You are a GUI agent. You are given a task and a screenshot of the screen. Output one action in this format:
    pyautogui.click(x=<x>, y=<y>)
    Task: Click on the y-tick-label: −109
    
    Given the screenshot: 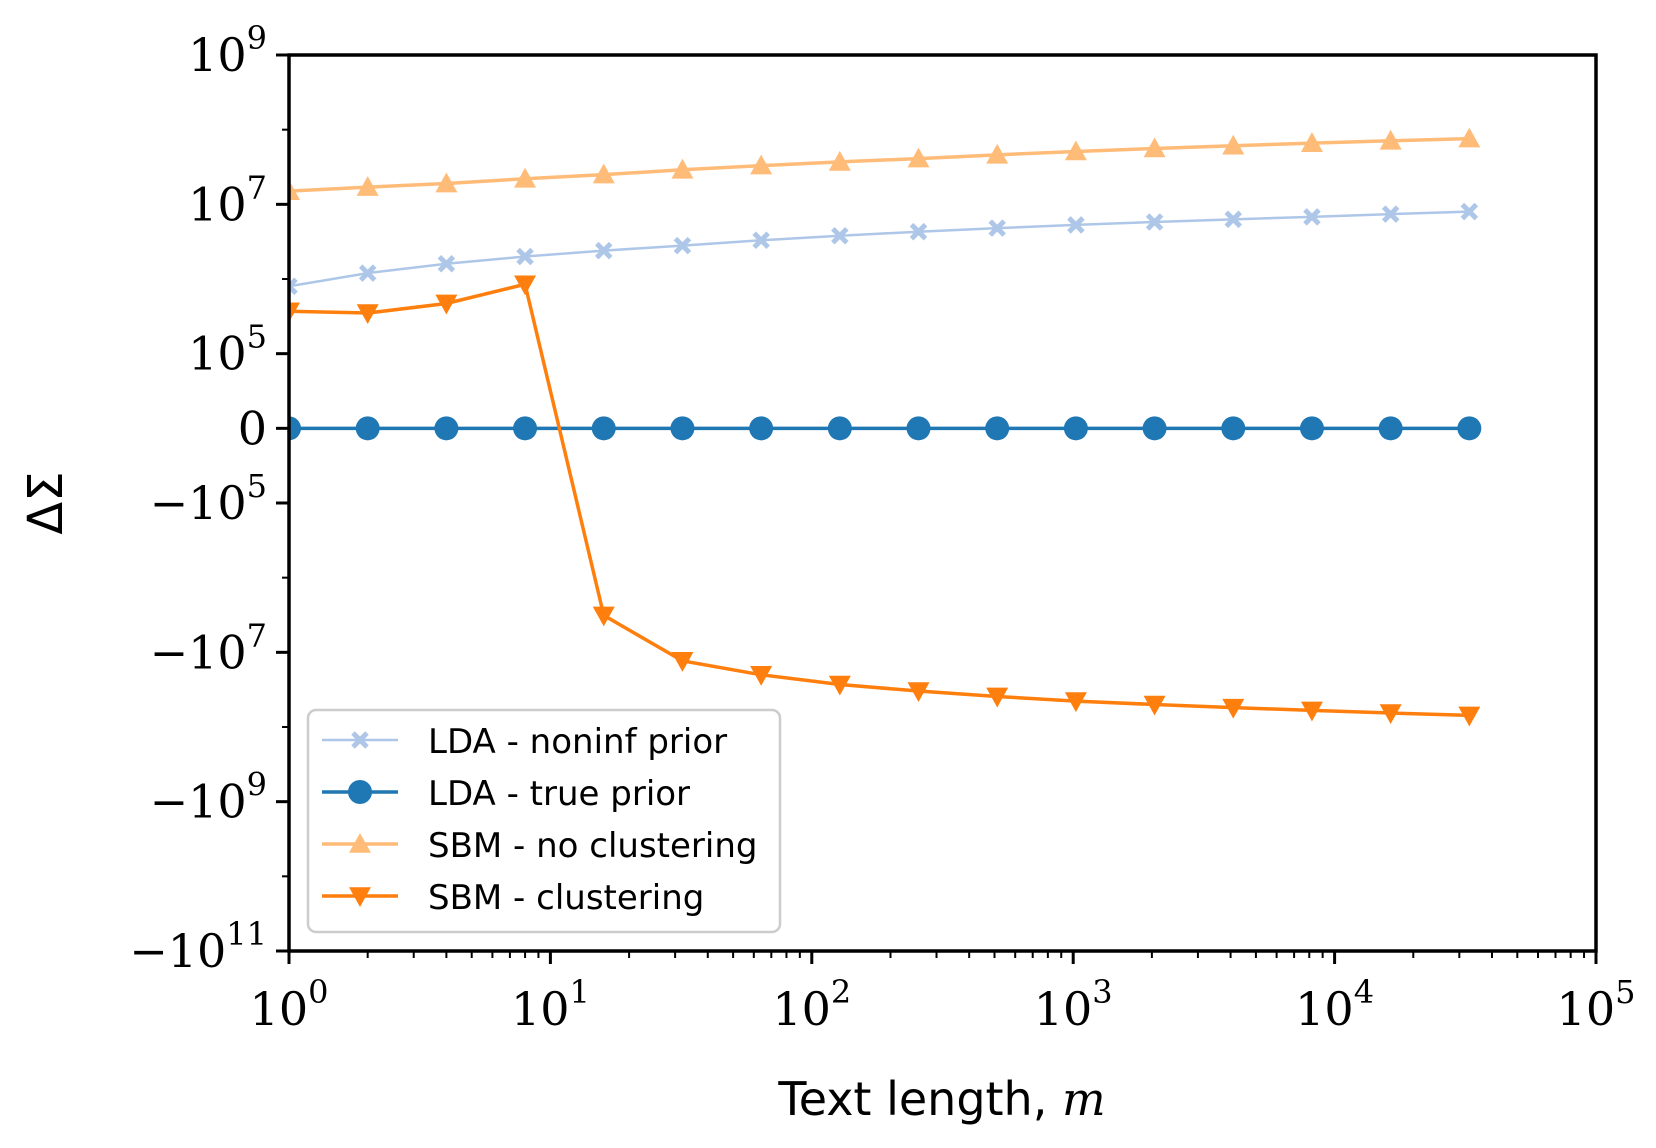 What is the action you would take?
    pyautogui.click(x=208, y=797)
    